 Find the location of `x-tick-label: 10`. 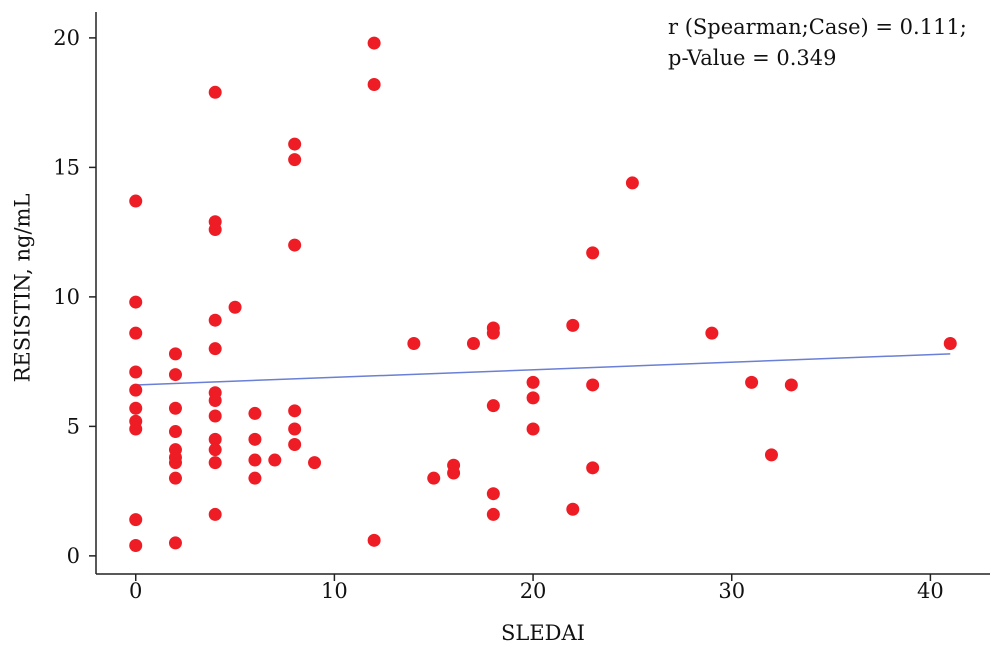

x-tick-label: 10 is located at coordinates (334, 591).